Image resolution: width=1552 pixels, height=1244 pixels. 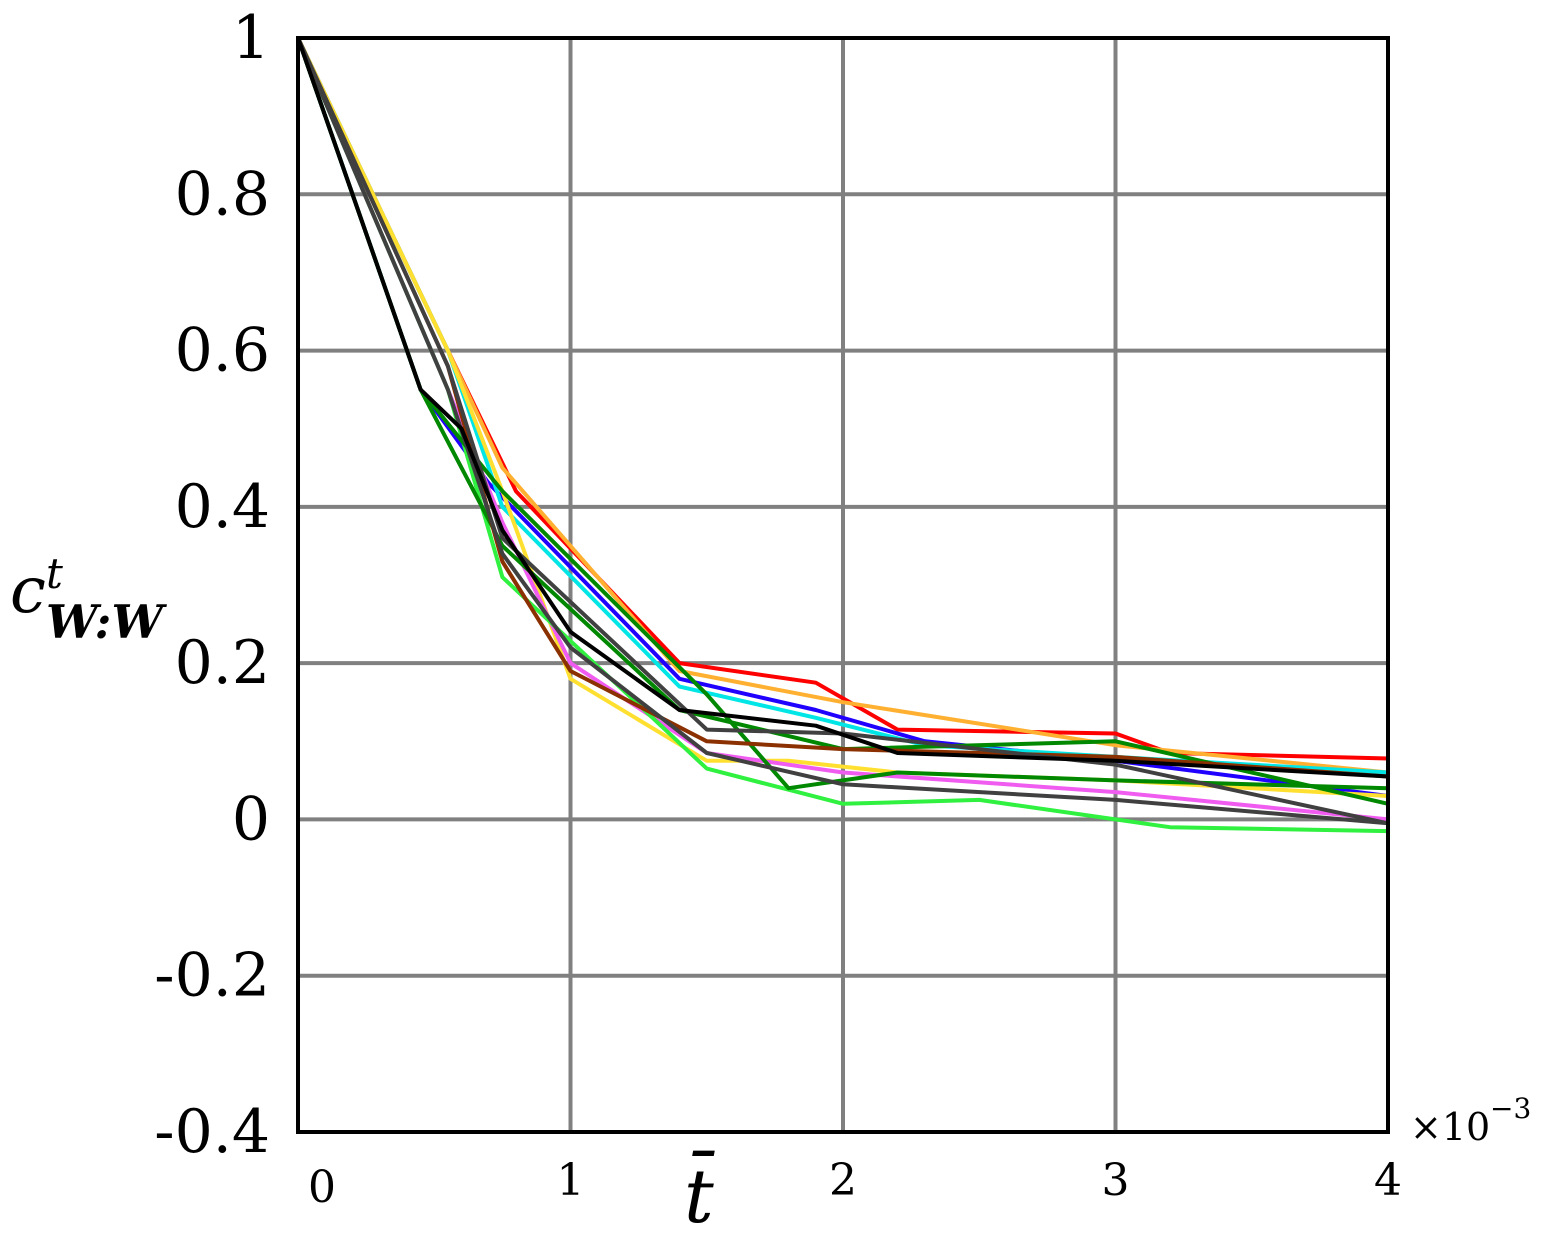 I want to click on y-axis-label-superscript: t, so click(x=54, y=573).